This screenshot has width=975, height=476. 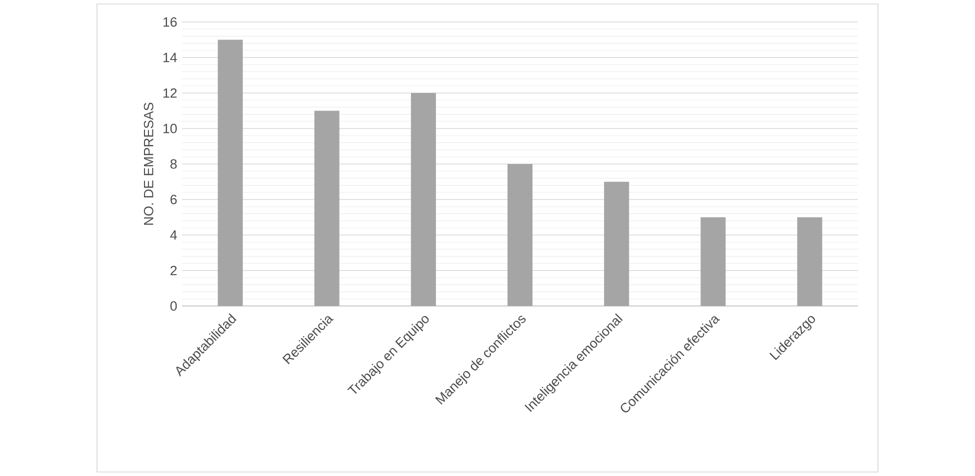 What do you see at coordinates (173, 199) in the screenshot?
I see `y-tick-label: 6` at bounding box center [173, 199].